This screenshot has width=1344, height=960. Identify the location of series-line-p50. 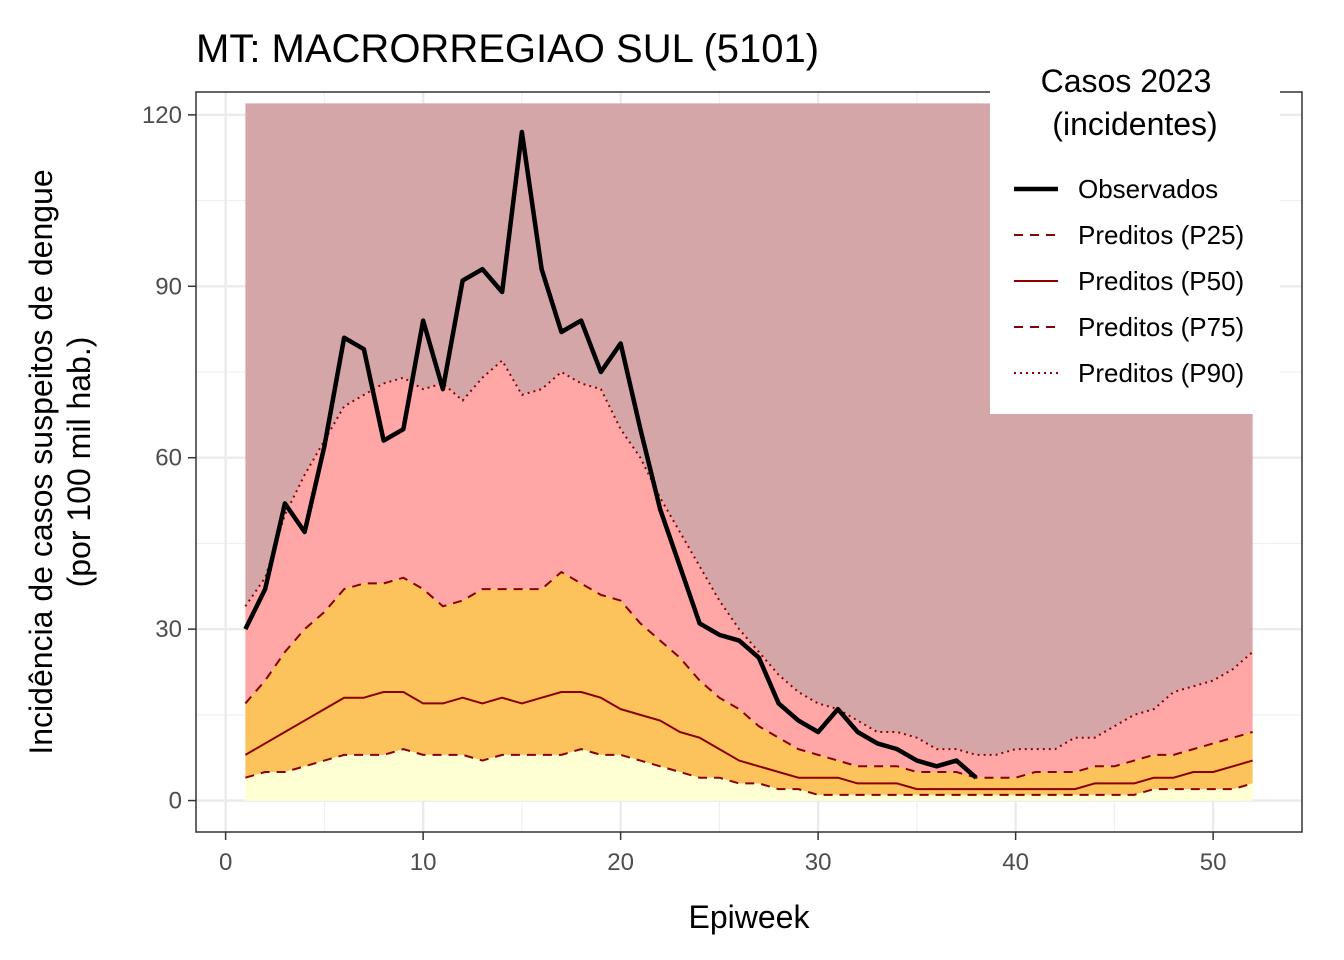
(748, 741).